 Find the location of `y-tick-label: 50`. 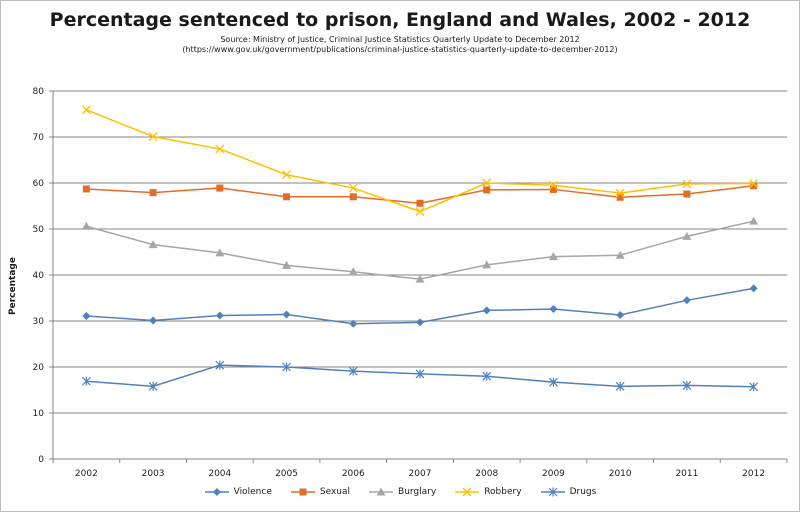

y-tick-label: 50 is located at coordinates (39, 230).